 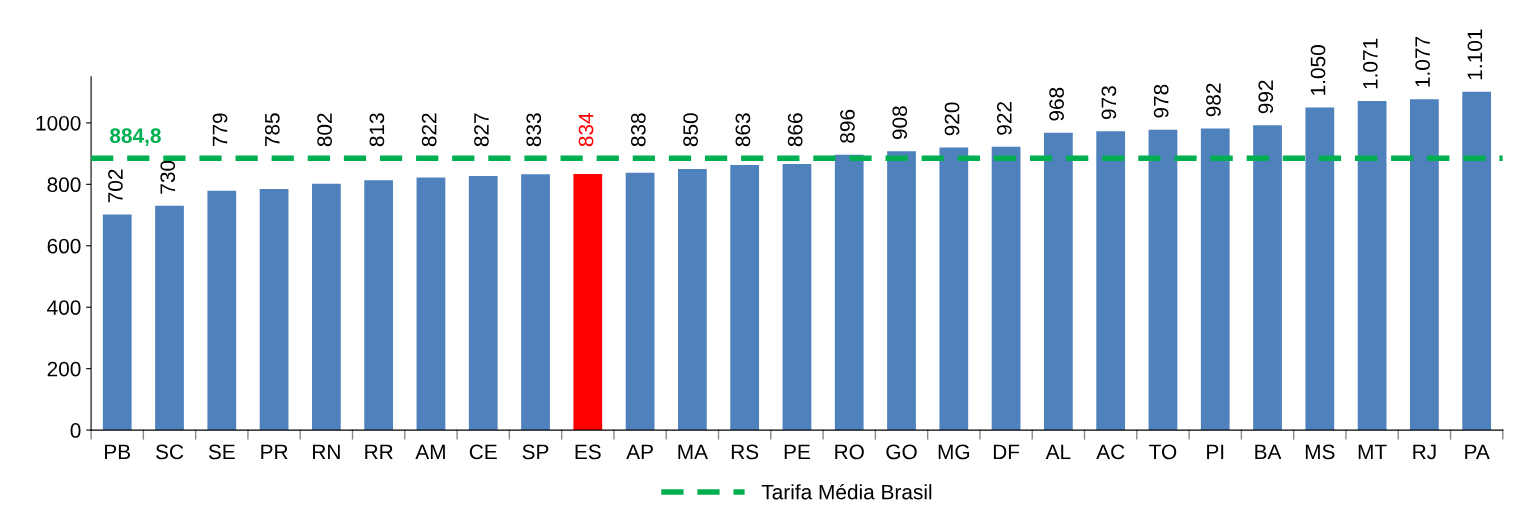 What do you see at coordinates (954, 452) in the screenshot?
I see `x-tick-label: MG` at bounding box center [954, 452].